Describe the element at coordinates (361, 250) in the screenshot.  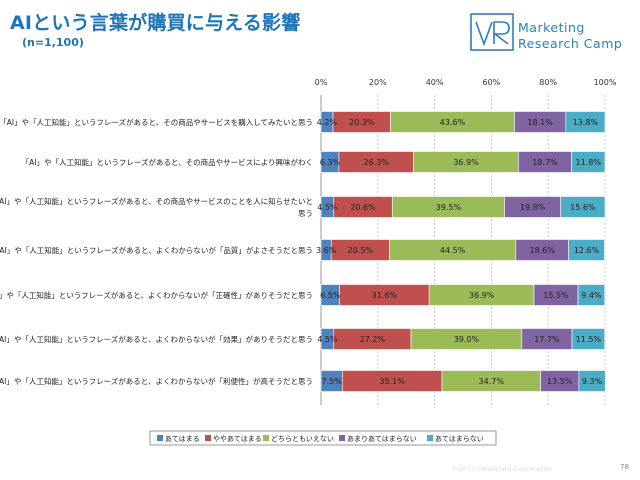
I see `data-label: 20.5%` at that location.